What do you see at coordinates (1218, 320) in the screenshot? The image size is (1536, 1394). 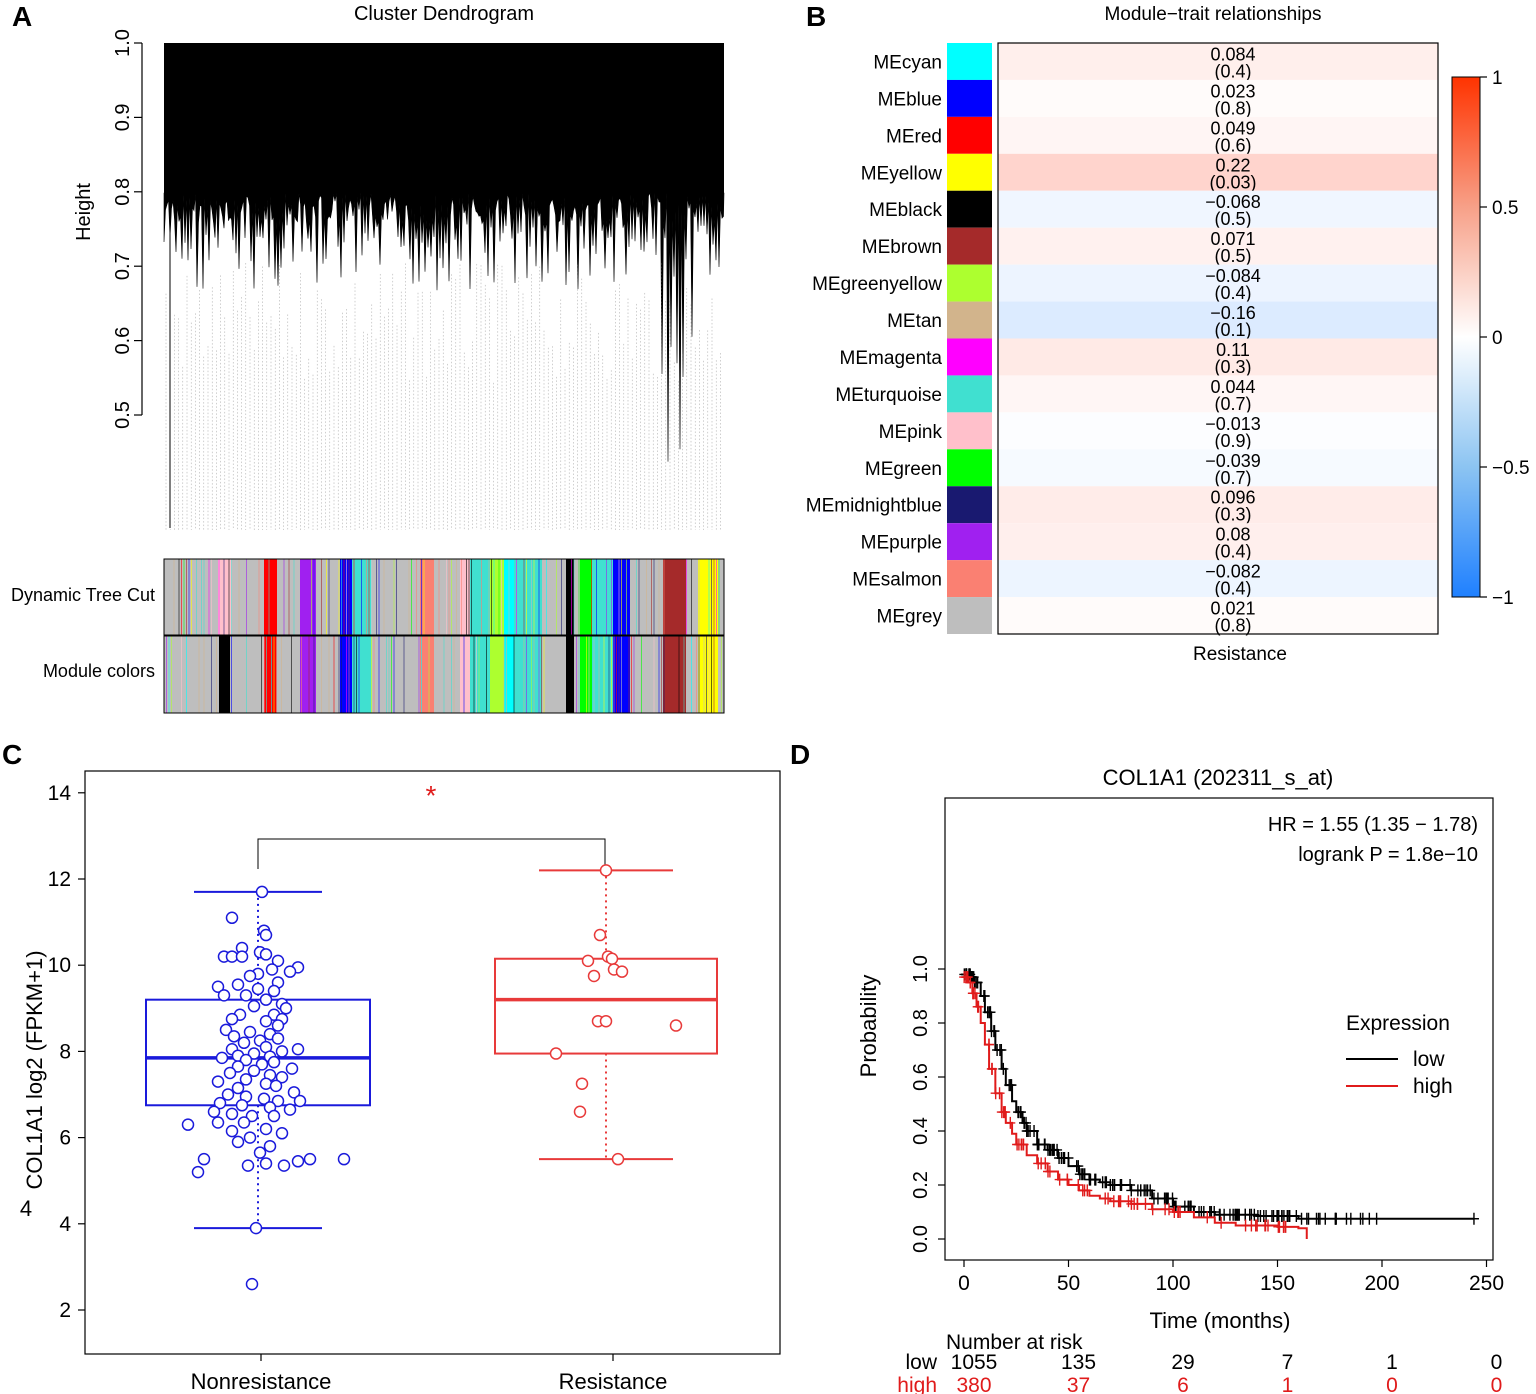 I see `heatmap-cell-metan` at bounding box center [1218, 320].